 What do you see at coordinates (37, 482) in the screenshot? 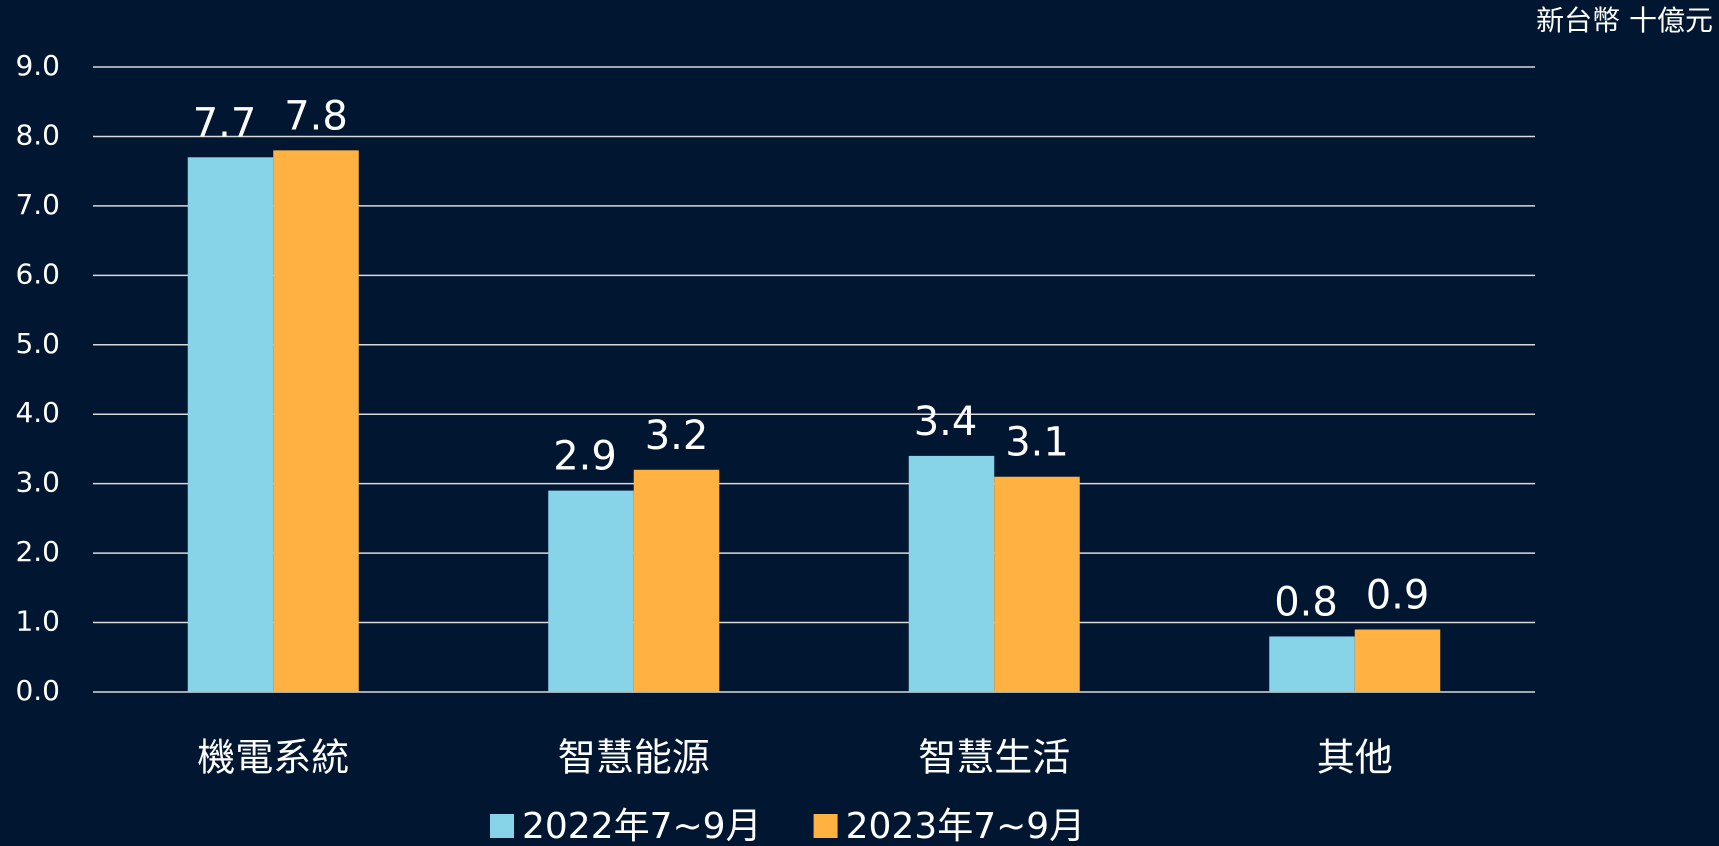
I see `y-tick-label: 3.0` at bounding box center [37, 482].